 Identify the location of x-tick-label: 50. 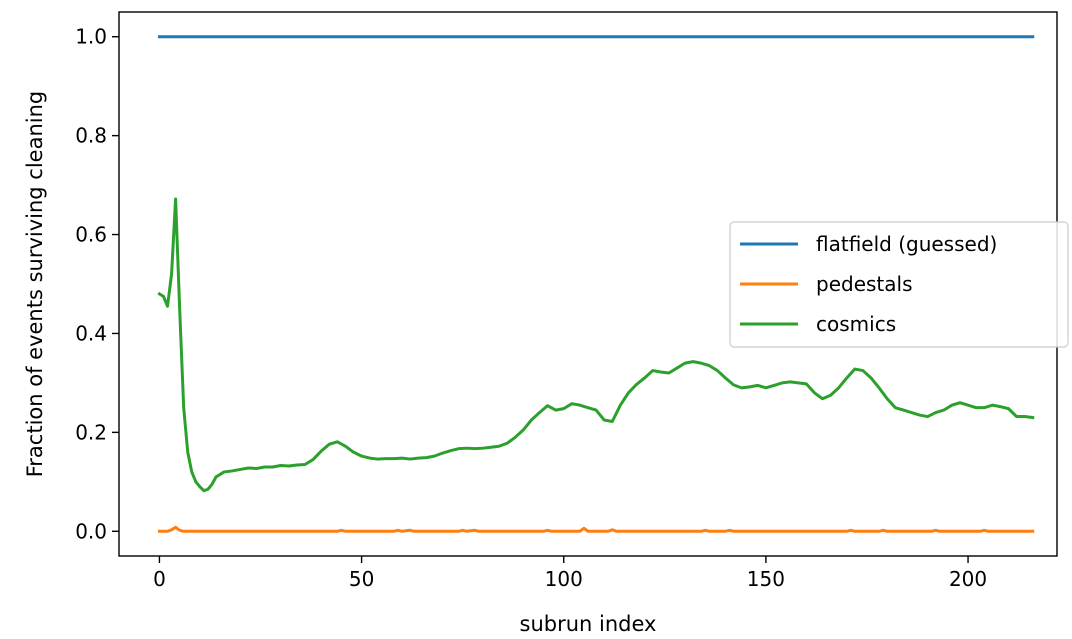
(361, 579).